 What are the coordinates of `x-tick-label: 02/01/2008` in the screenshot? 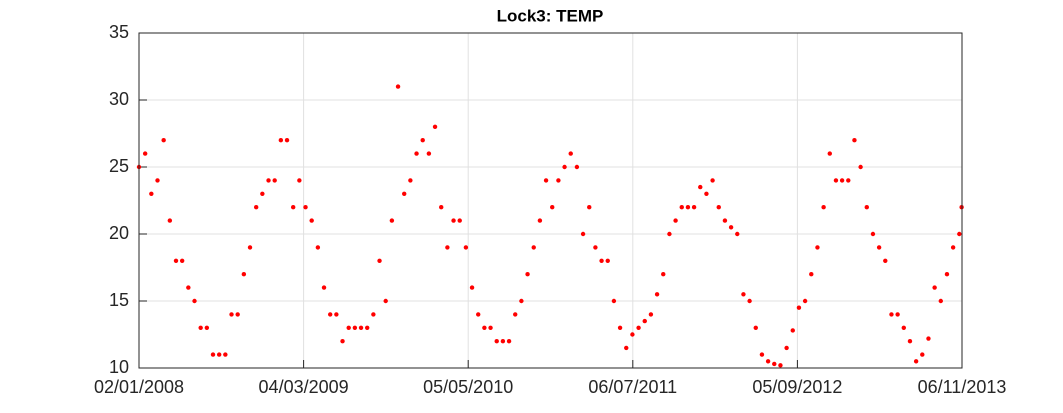 It's located at (139, 387).